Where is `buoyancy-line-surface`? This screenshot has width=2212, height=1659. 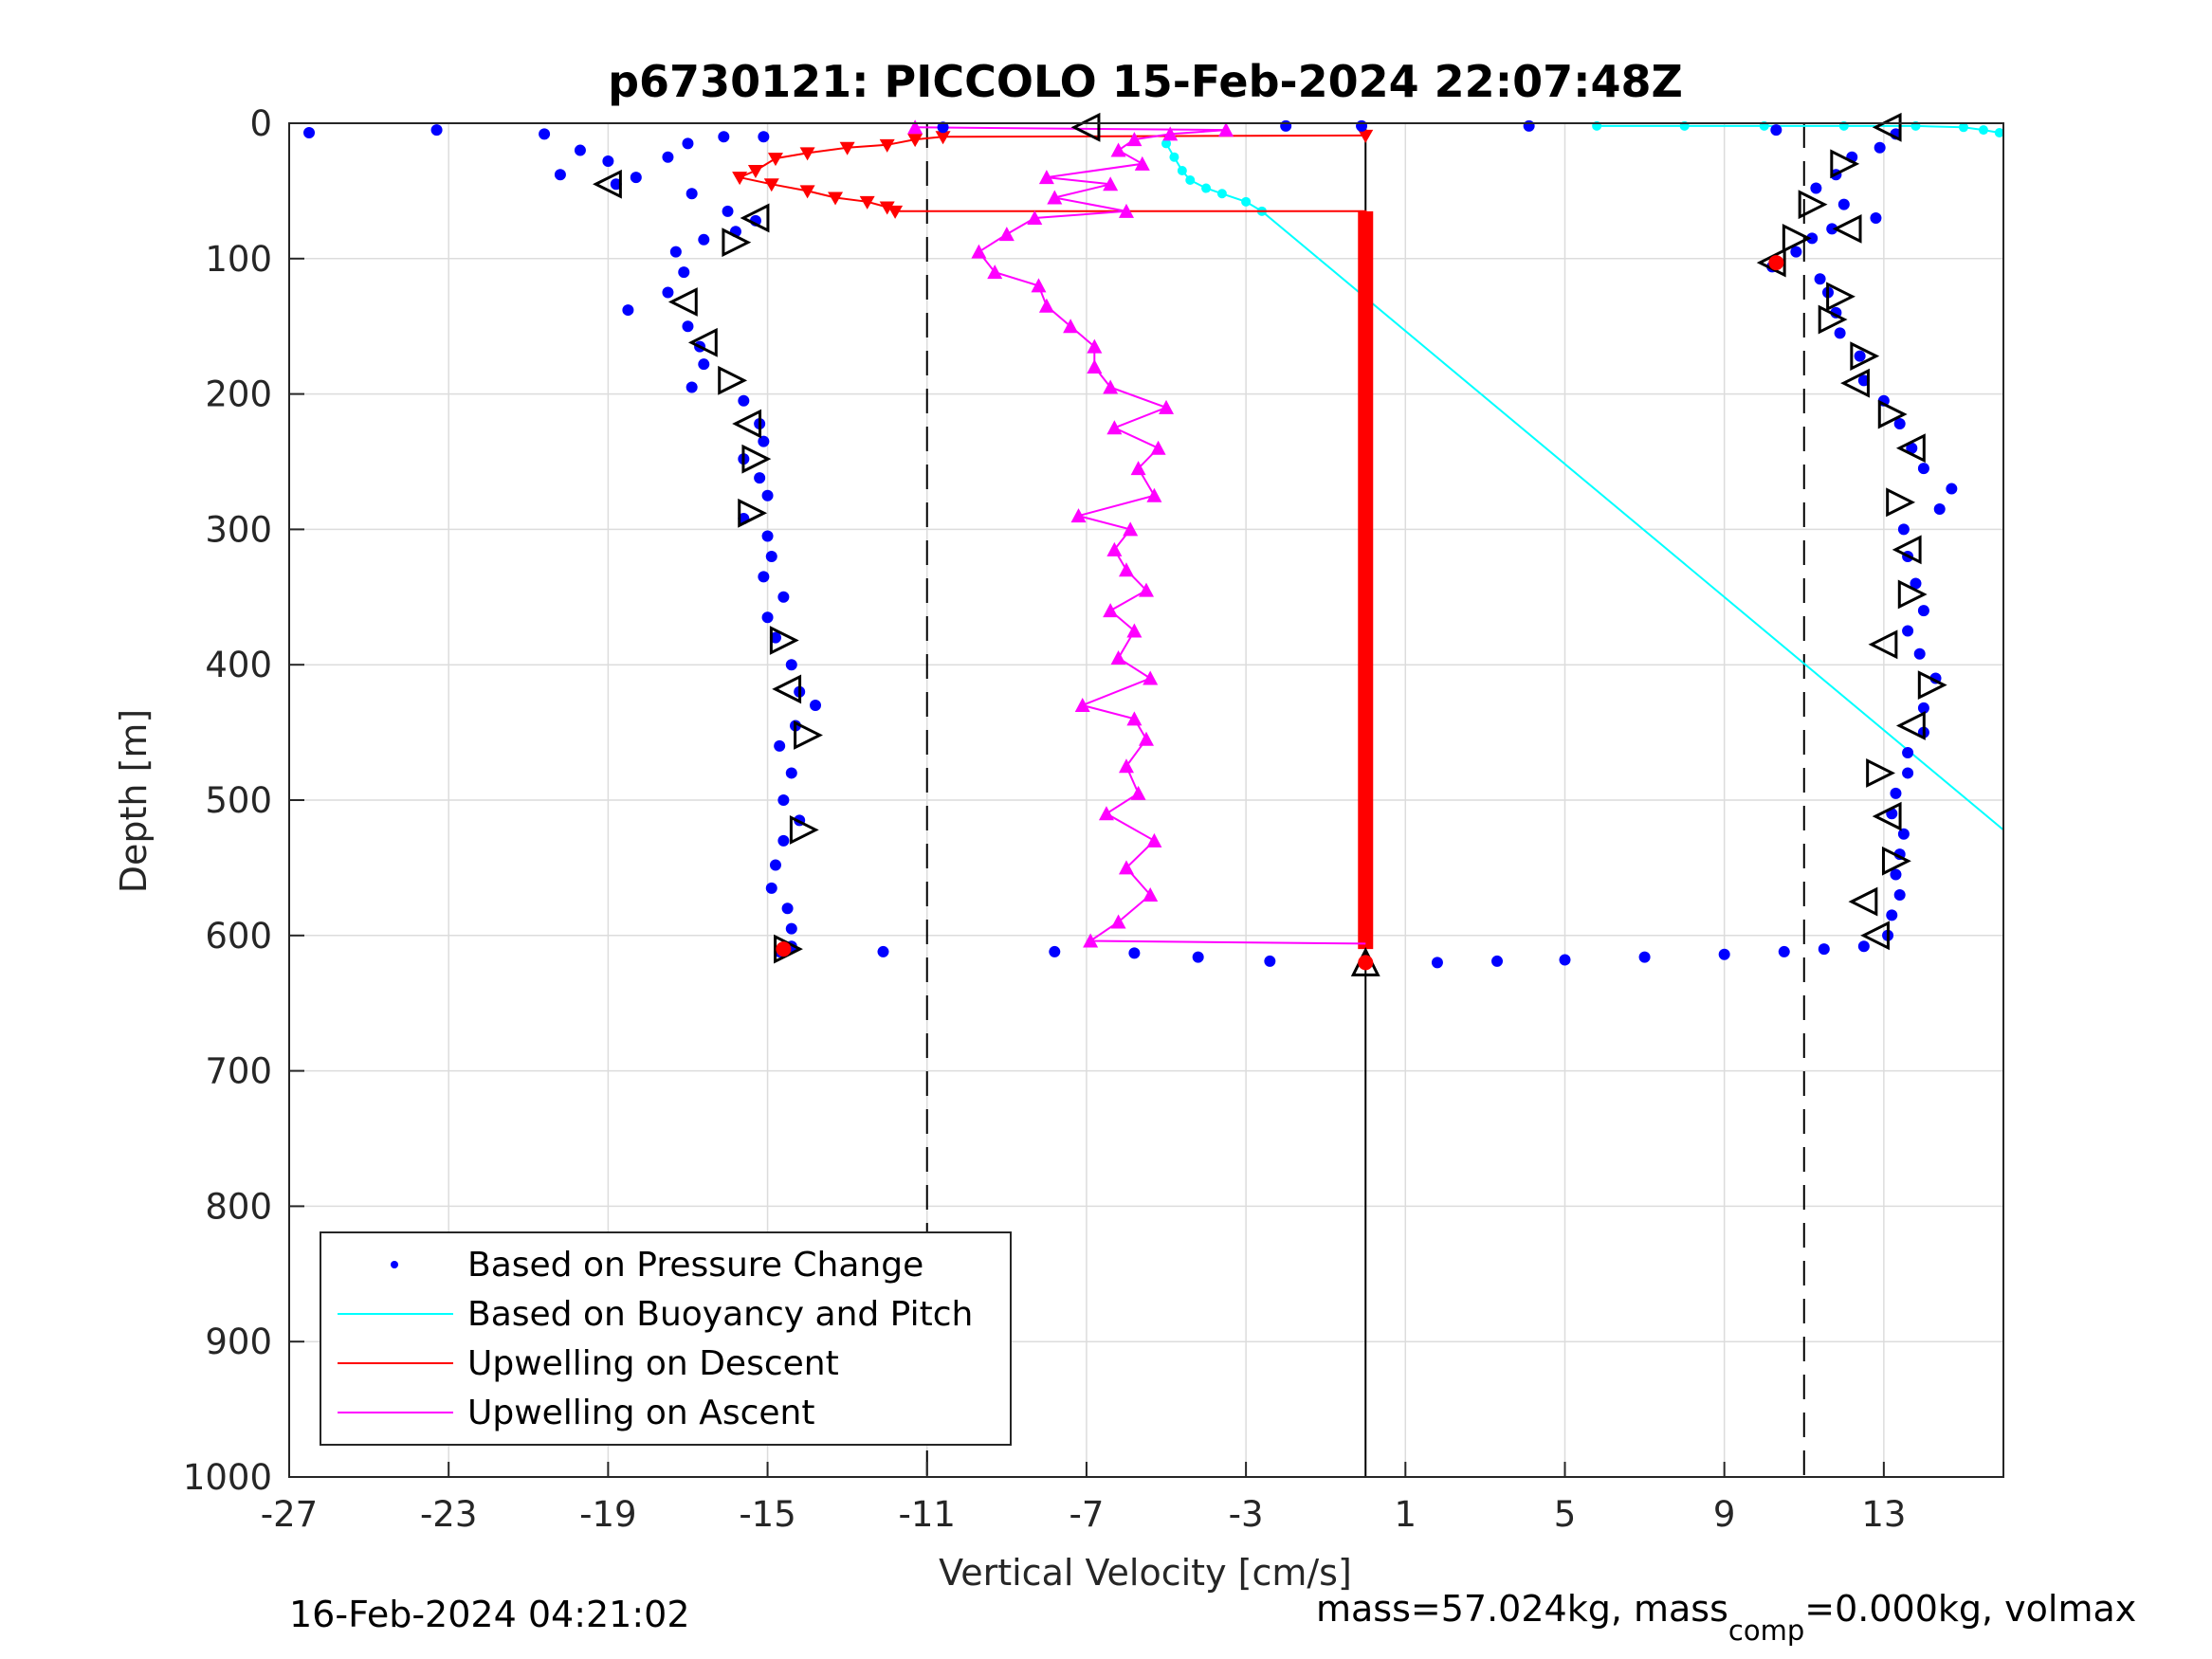
buoyancy-line-surface is located at coordinates (1798, 129).